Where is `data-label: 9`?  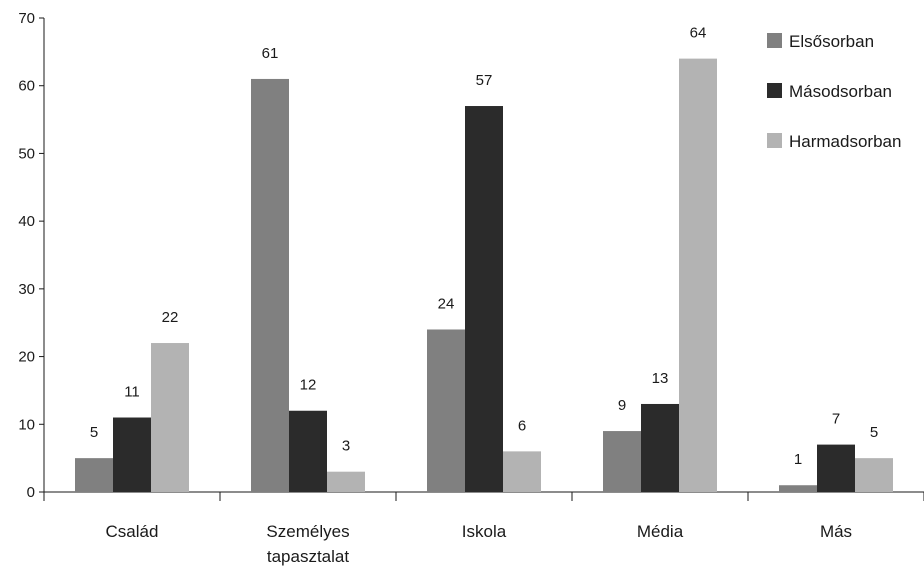 data-label: 9 is located at coordinates (622, 405).